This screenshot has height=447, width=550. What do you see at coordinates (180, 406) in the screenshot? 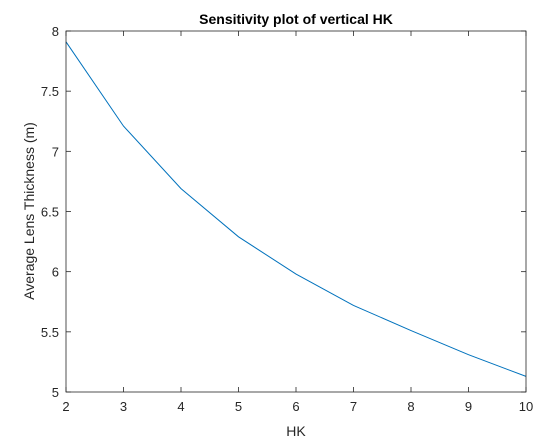
I see `x-tick-label: 4` at bounding box center [180, 406].